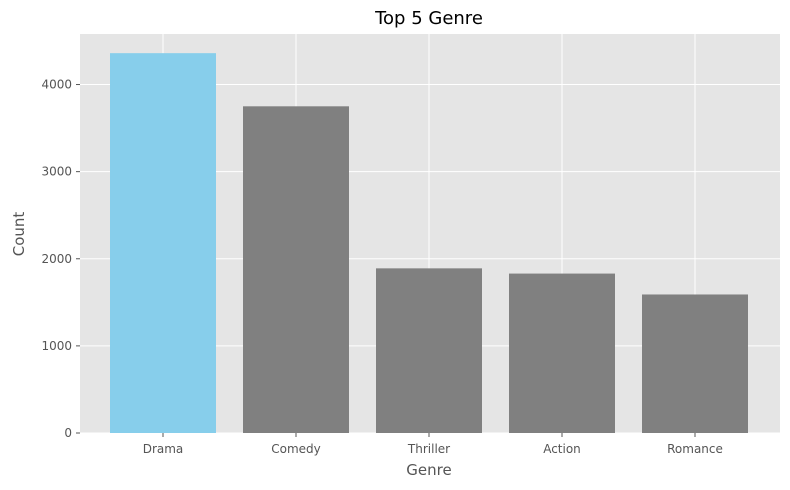 This screenshot has width=790, height=490. Describe the element at coordinates (296, 269) in the screenshot. I see `bar-comedy` at that location.